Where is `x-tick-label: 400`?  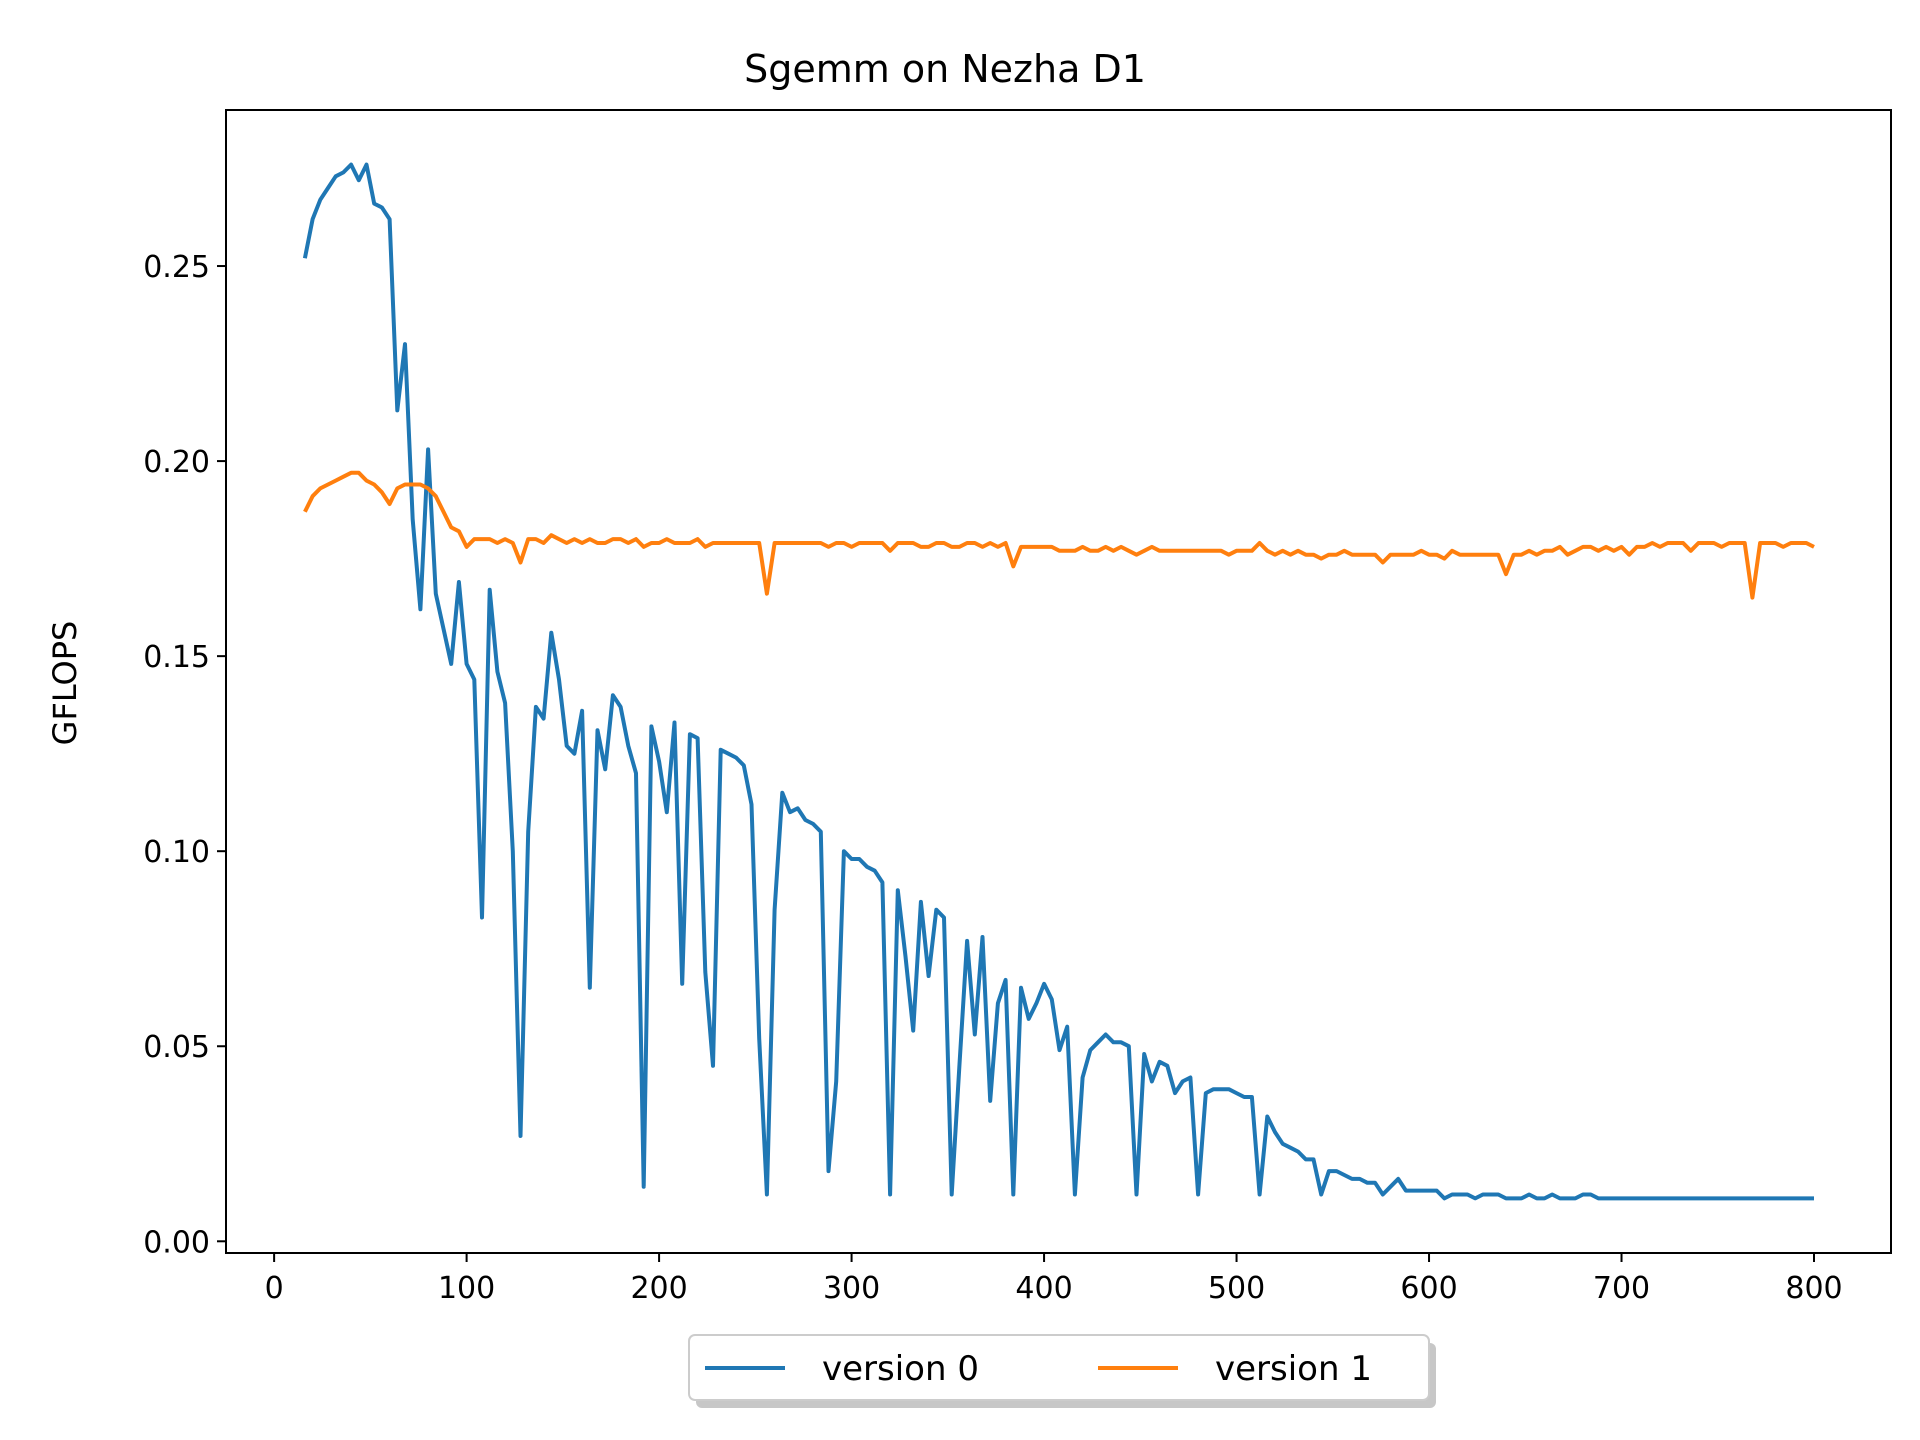
x-tick-label: 400 is located at coordinates (1043, 1288).